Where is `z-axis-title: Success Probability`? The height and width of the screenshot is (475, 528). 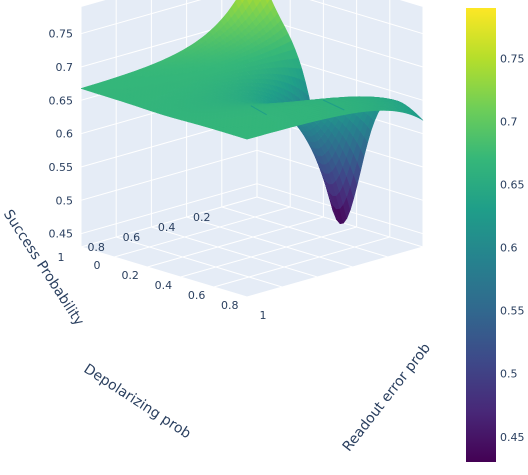
z-axis-title: Success Probability is located at coordinates (43, 268).